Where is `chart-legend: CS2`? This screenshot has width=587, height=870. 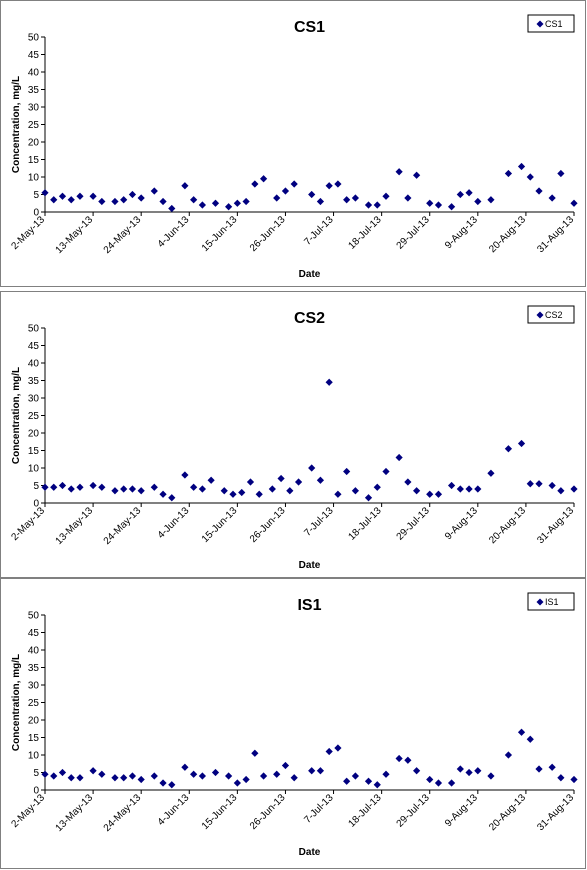 chart-legend: CS2 is located at coordinates (551, 314).